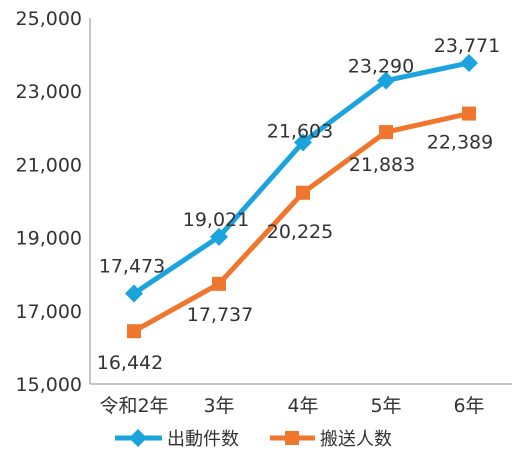 This screenshot has width=524, height=459. I want to click on x-tick-label: 5年, so click(385, 406).